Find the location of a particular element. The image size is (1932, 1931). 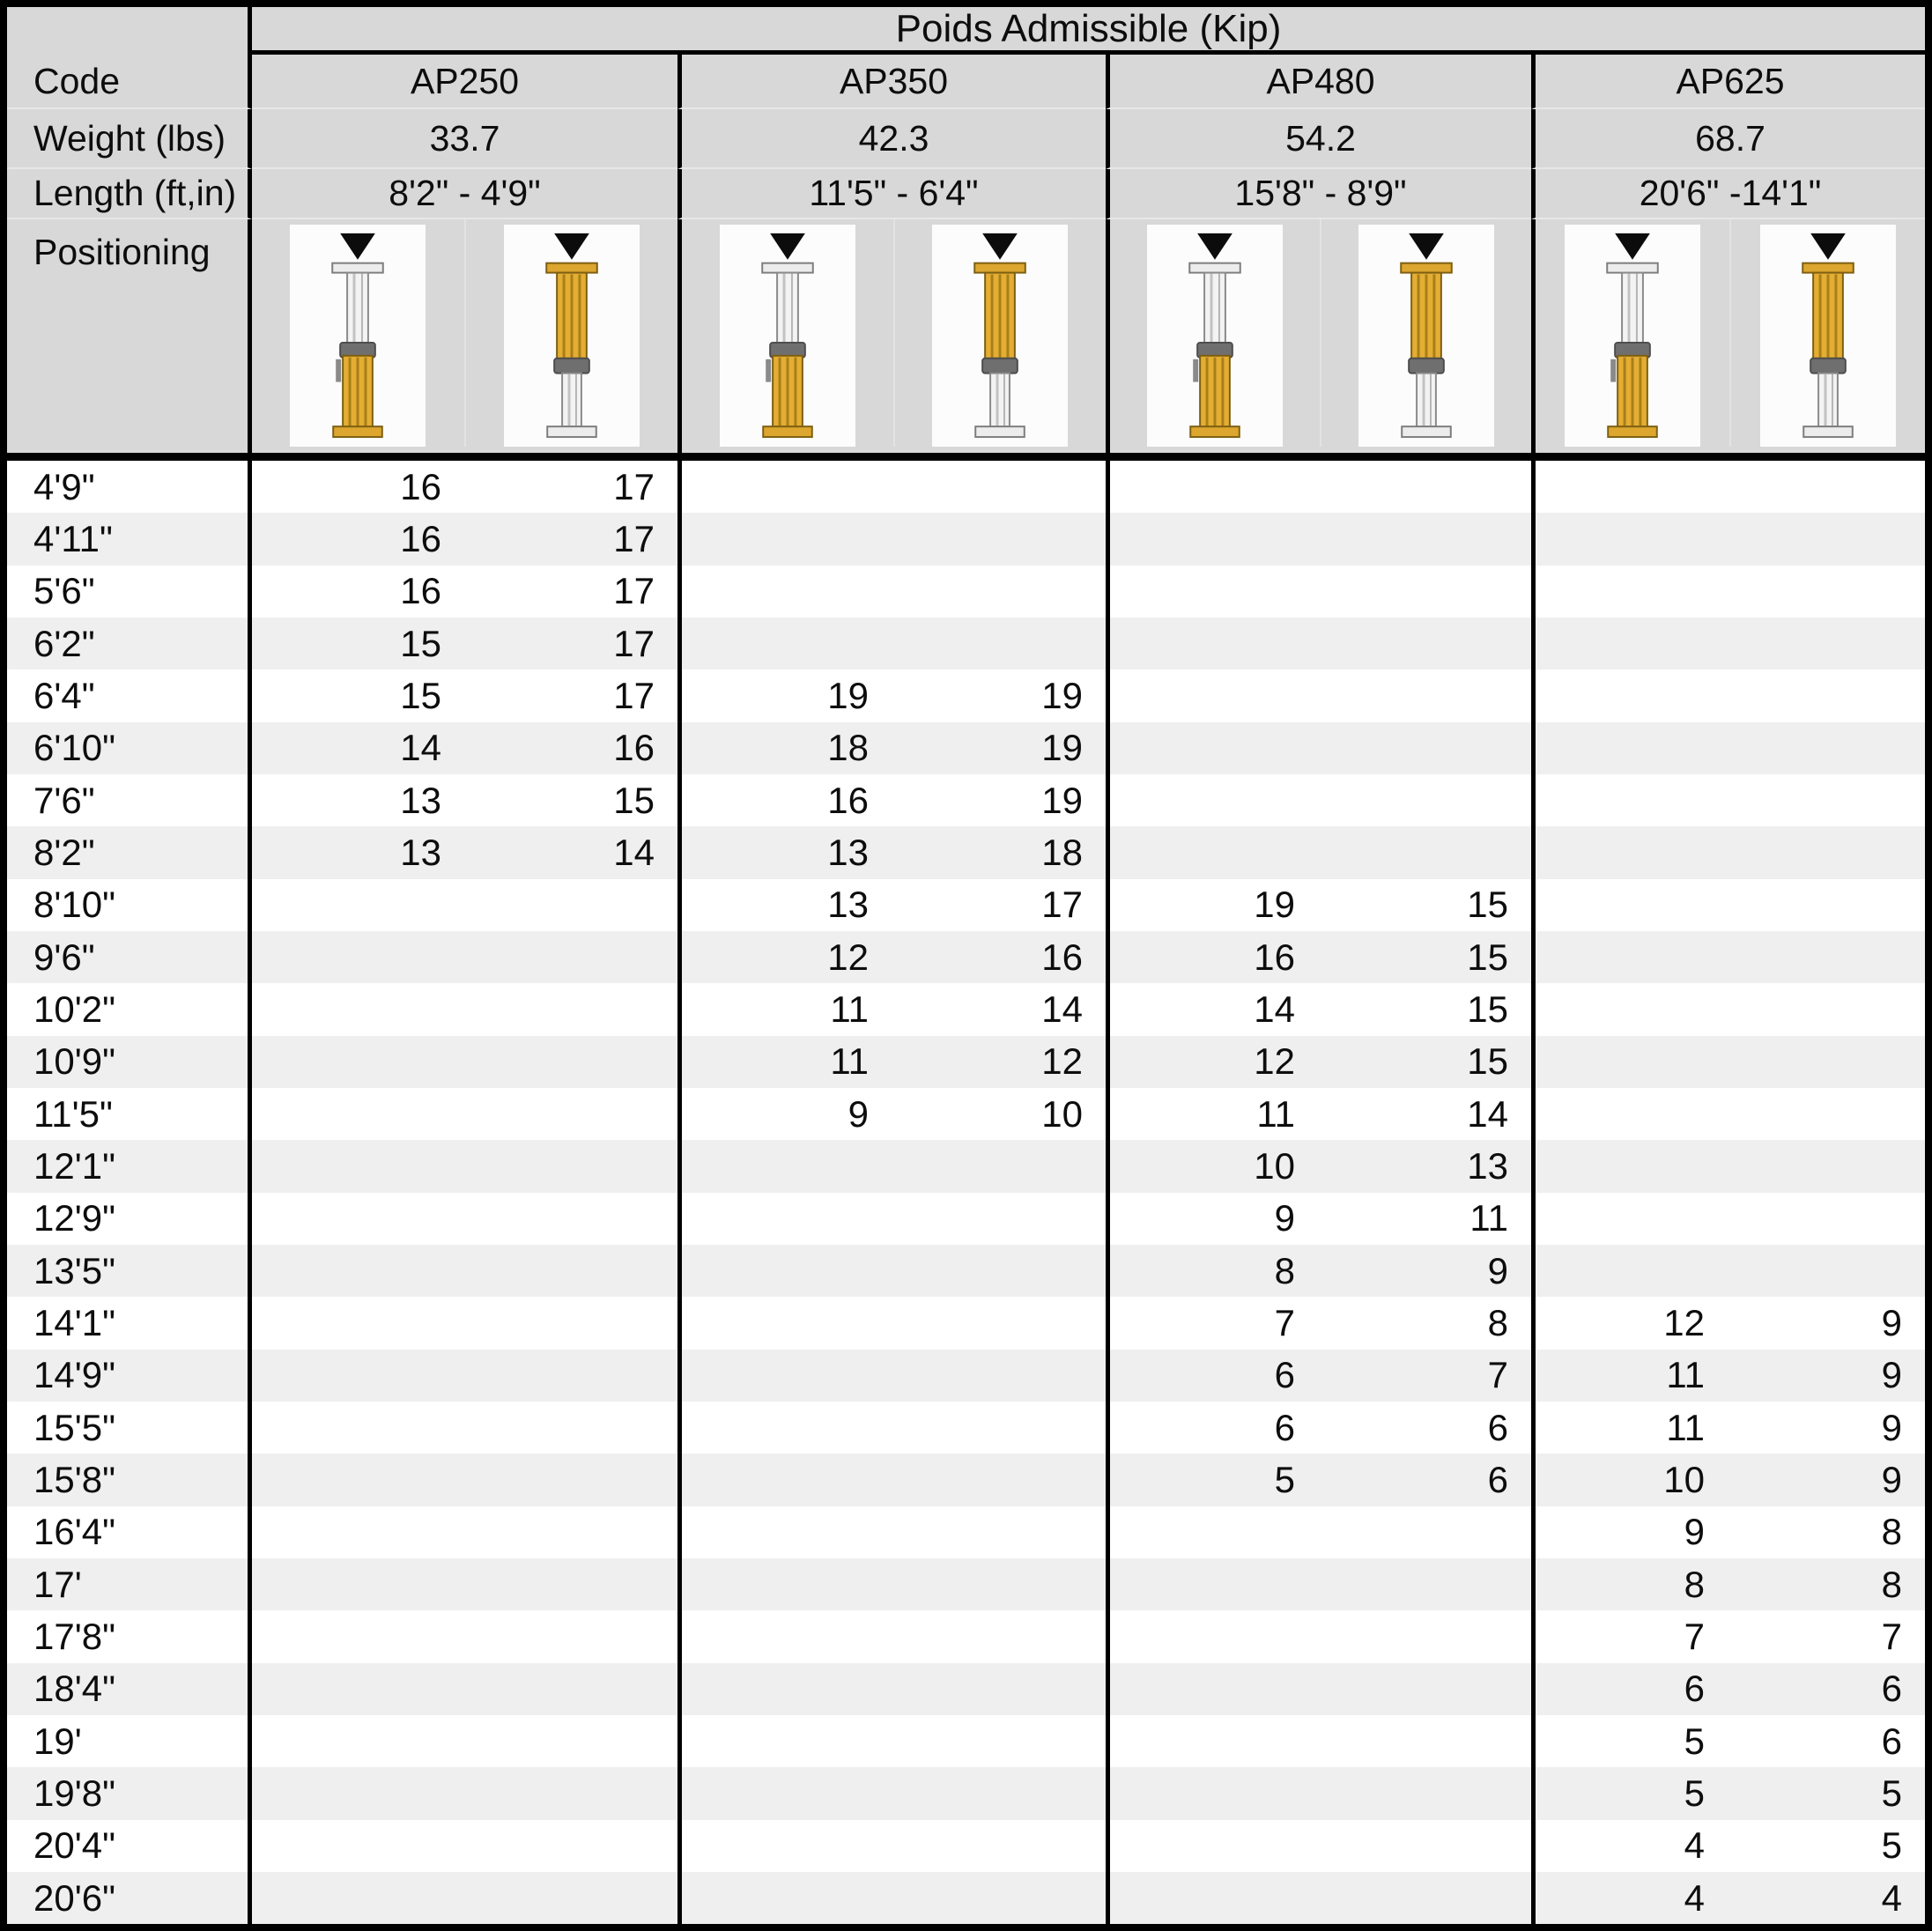

row-height-label: 17'8" is located at coordinates (129, 1636).